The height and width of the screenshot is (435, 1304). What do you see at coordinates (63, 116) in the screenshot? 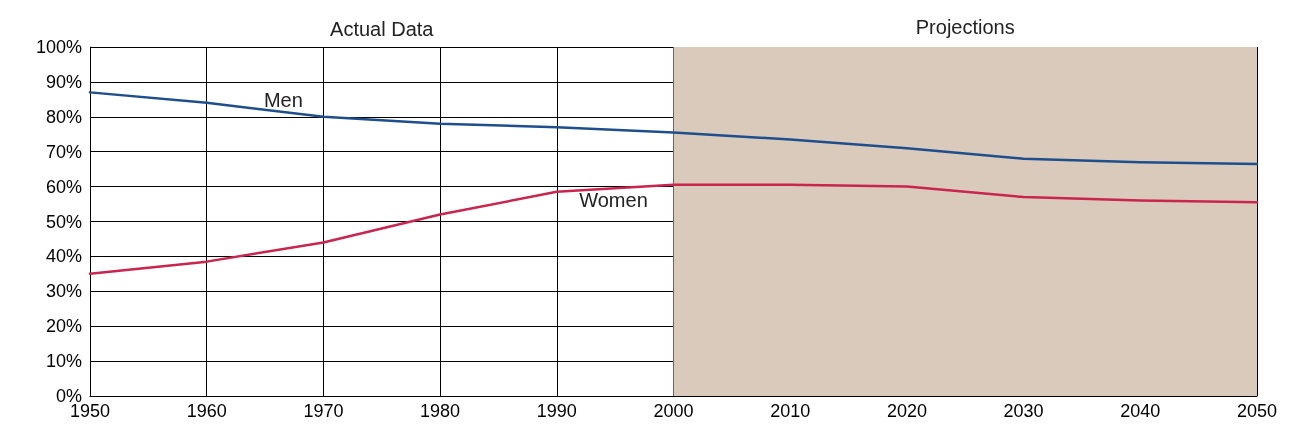
I see `y-tick-label: 80%` at bounding box center [63, 116].